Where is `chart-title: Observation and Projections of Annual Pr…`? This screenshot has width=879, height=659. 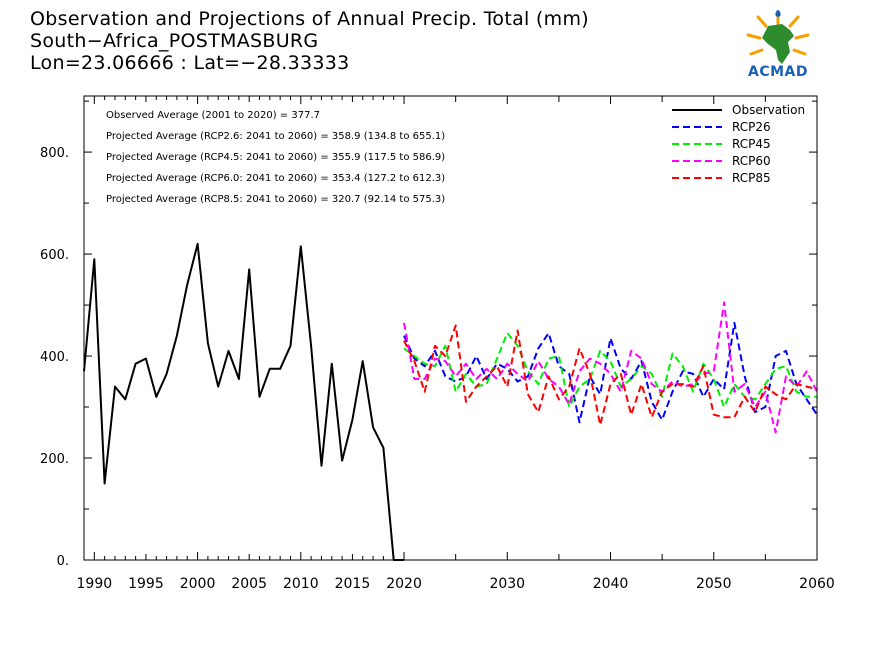 chart-title: Observation and Projections of Annual Pr… is located at coordinates (309, 19).